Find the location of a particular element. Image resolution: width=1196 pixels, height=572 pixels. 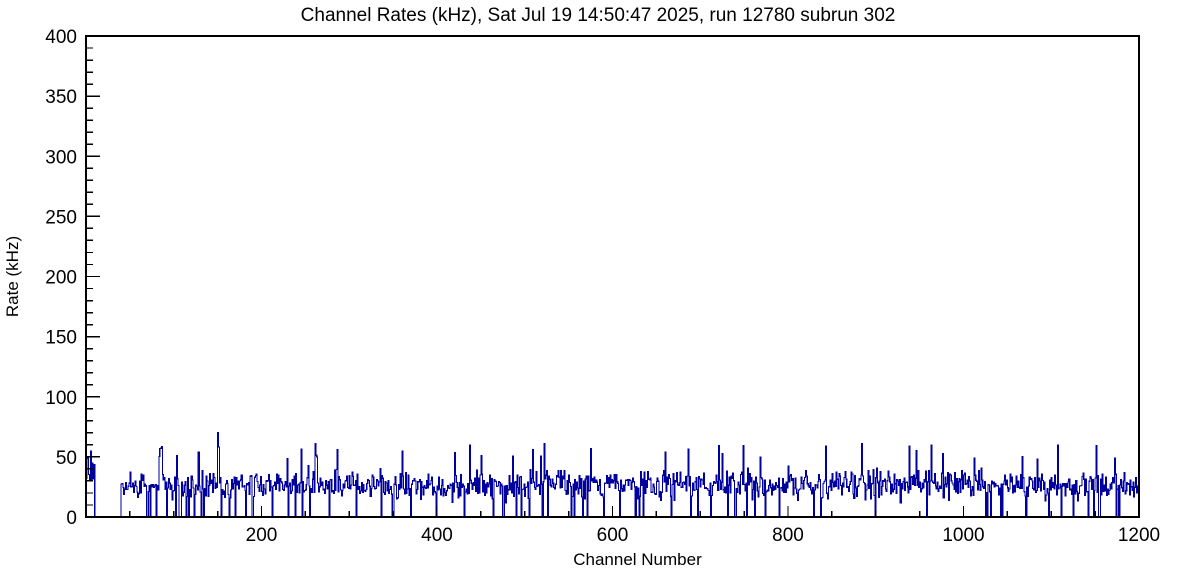

x-axis-ticks is located at coordinates (612, 511).